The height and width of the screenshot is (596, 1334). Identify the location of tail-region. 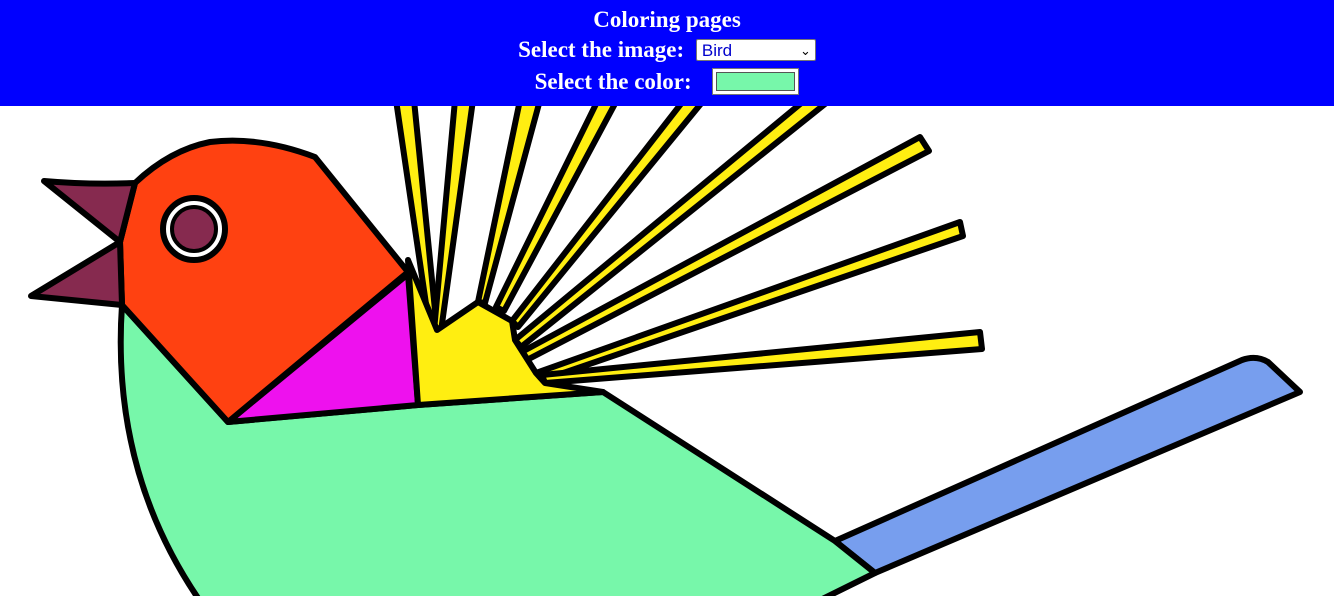
(1067, 465).